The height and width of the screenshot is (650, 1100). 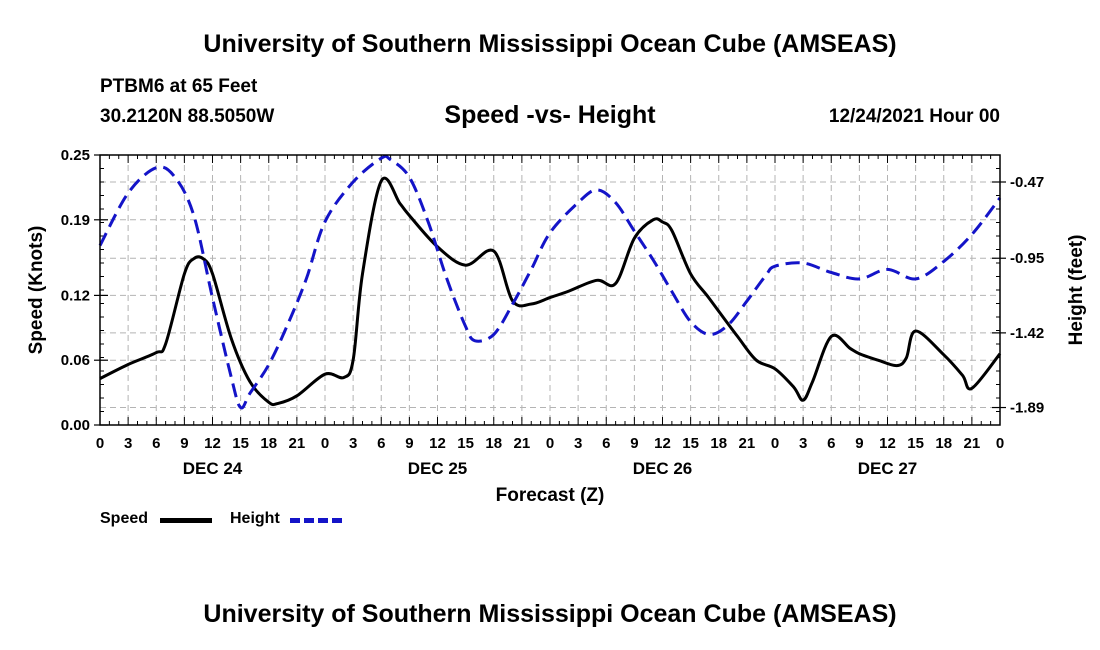 I want to click on y-left-tick-label: 0.00, so click(x=75, y=425).